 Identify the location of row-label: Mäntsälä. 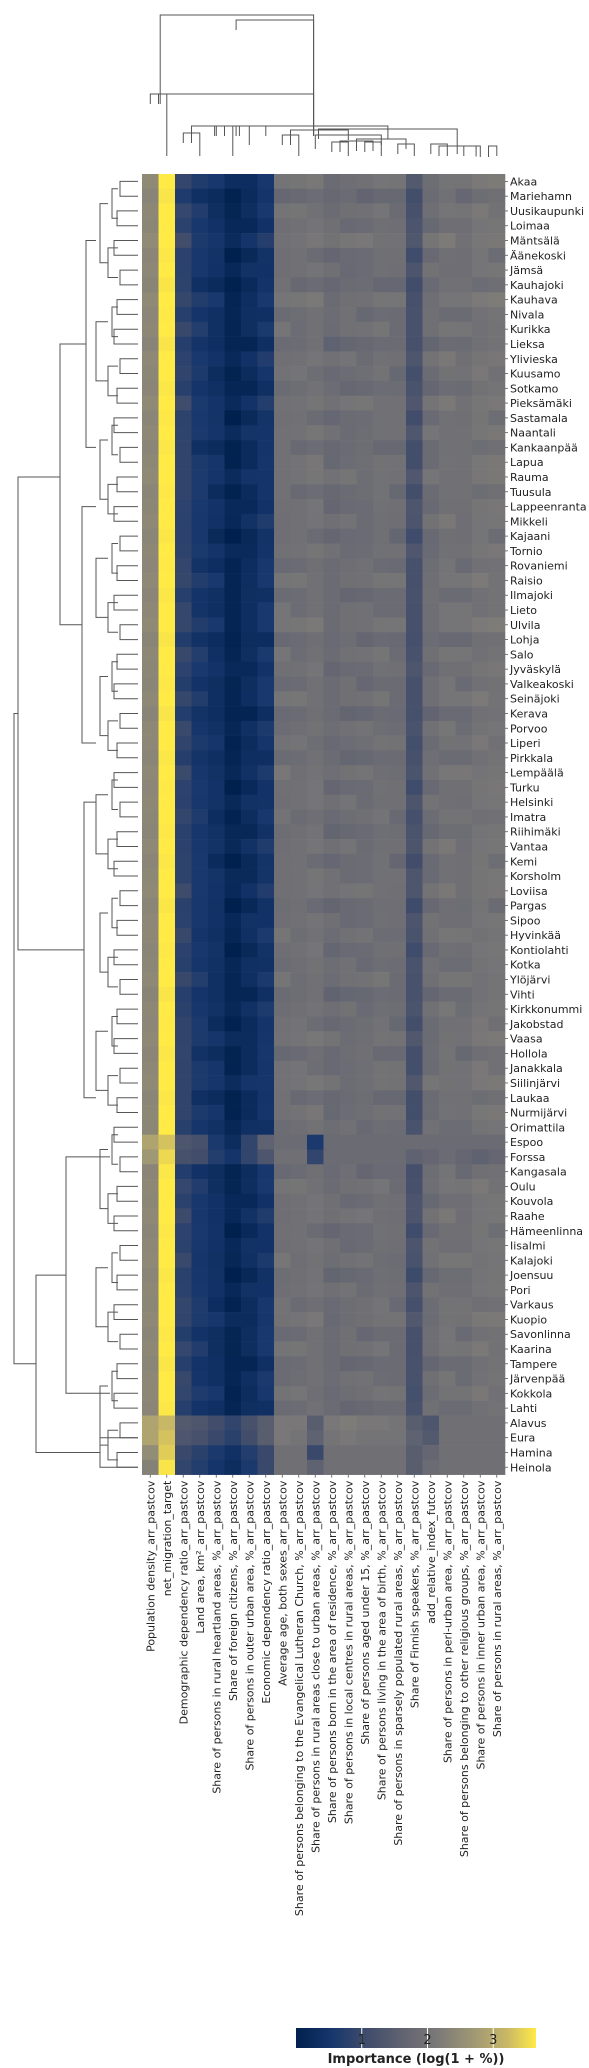
(535, 241).